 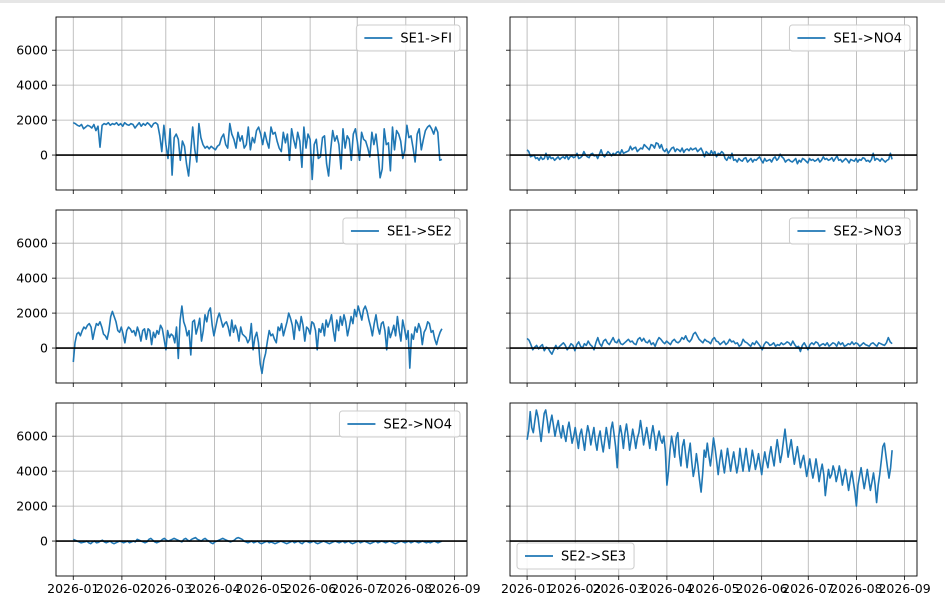 I want to click on legend: SE1->NO4, so click(x=849, y=38).